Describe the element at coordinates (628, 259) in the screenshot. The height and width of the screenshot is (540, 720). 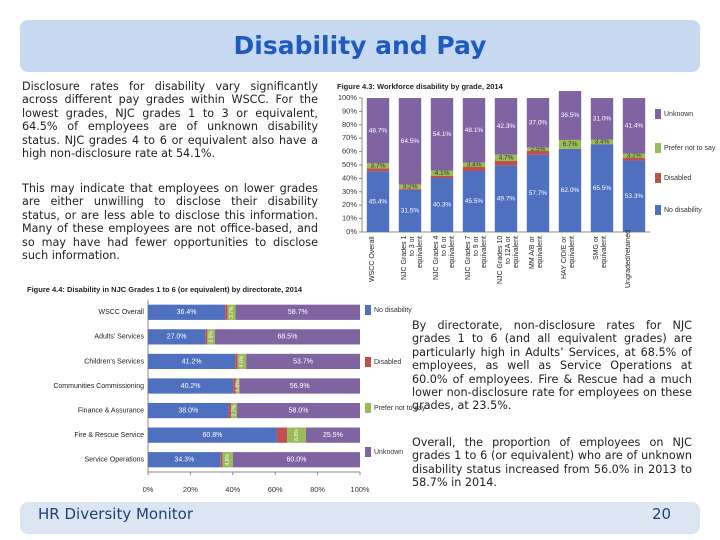
I see `x-tick-label: Ungraded/retained` at that location.